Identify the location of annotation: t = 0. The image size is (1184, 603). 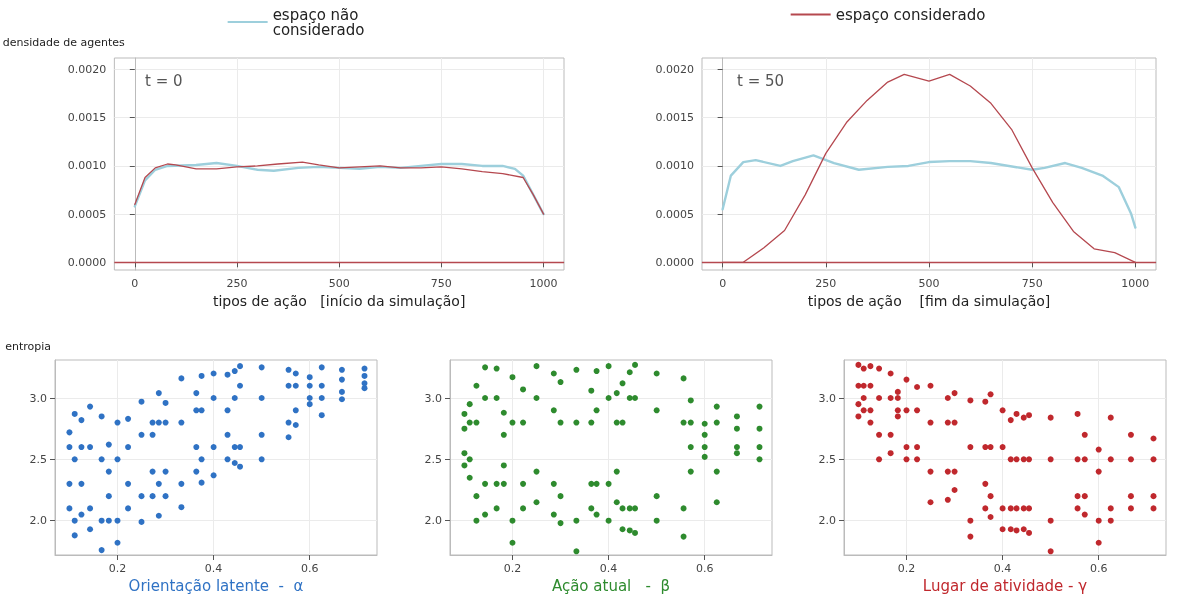
(164, 80).